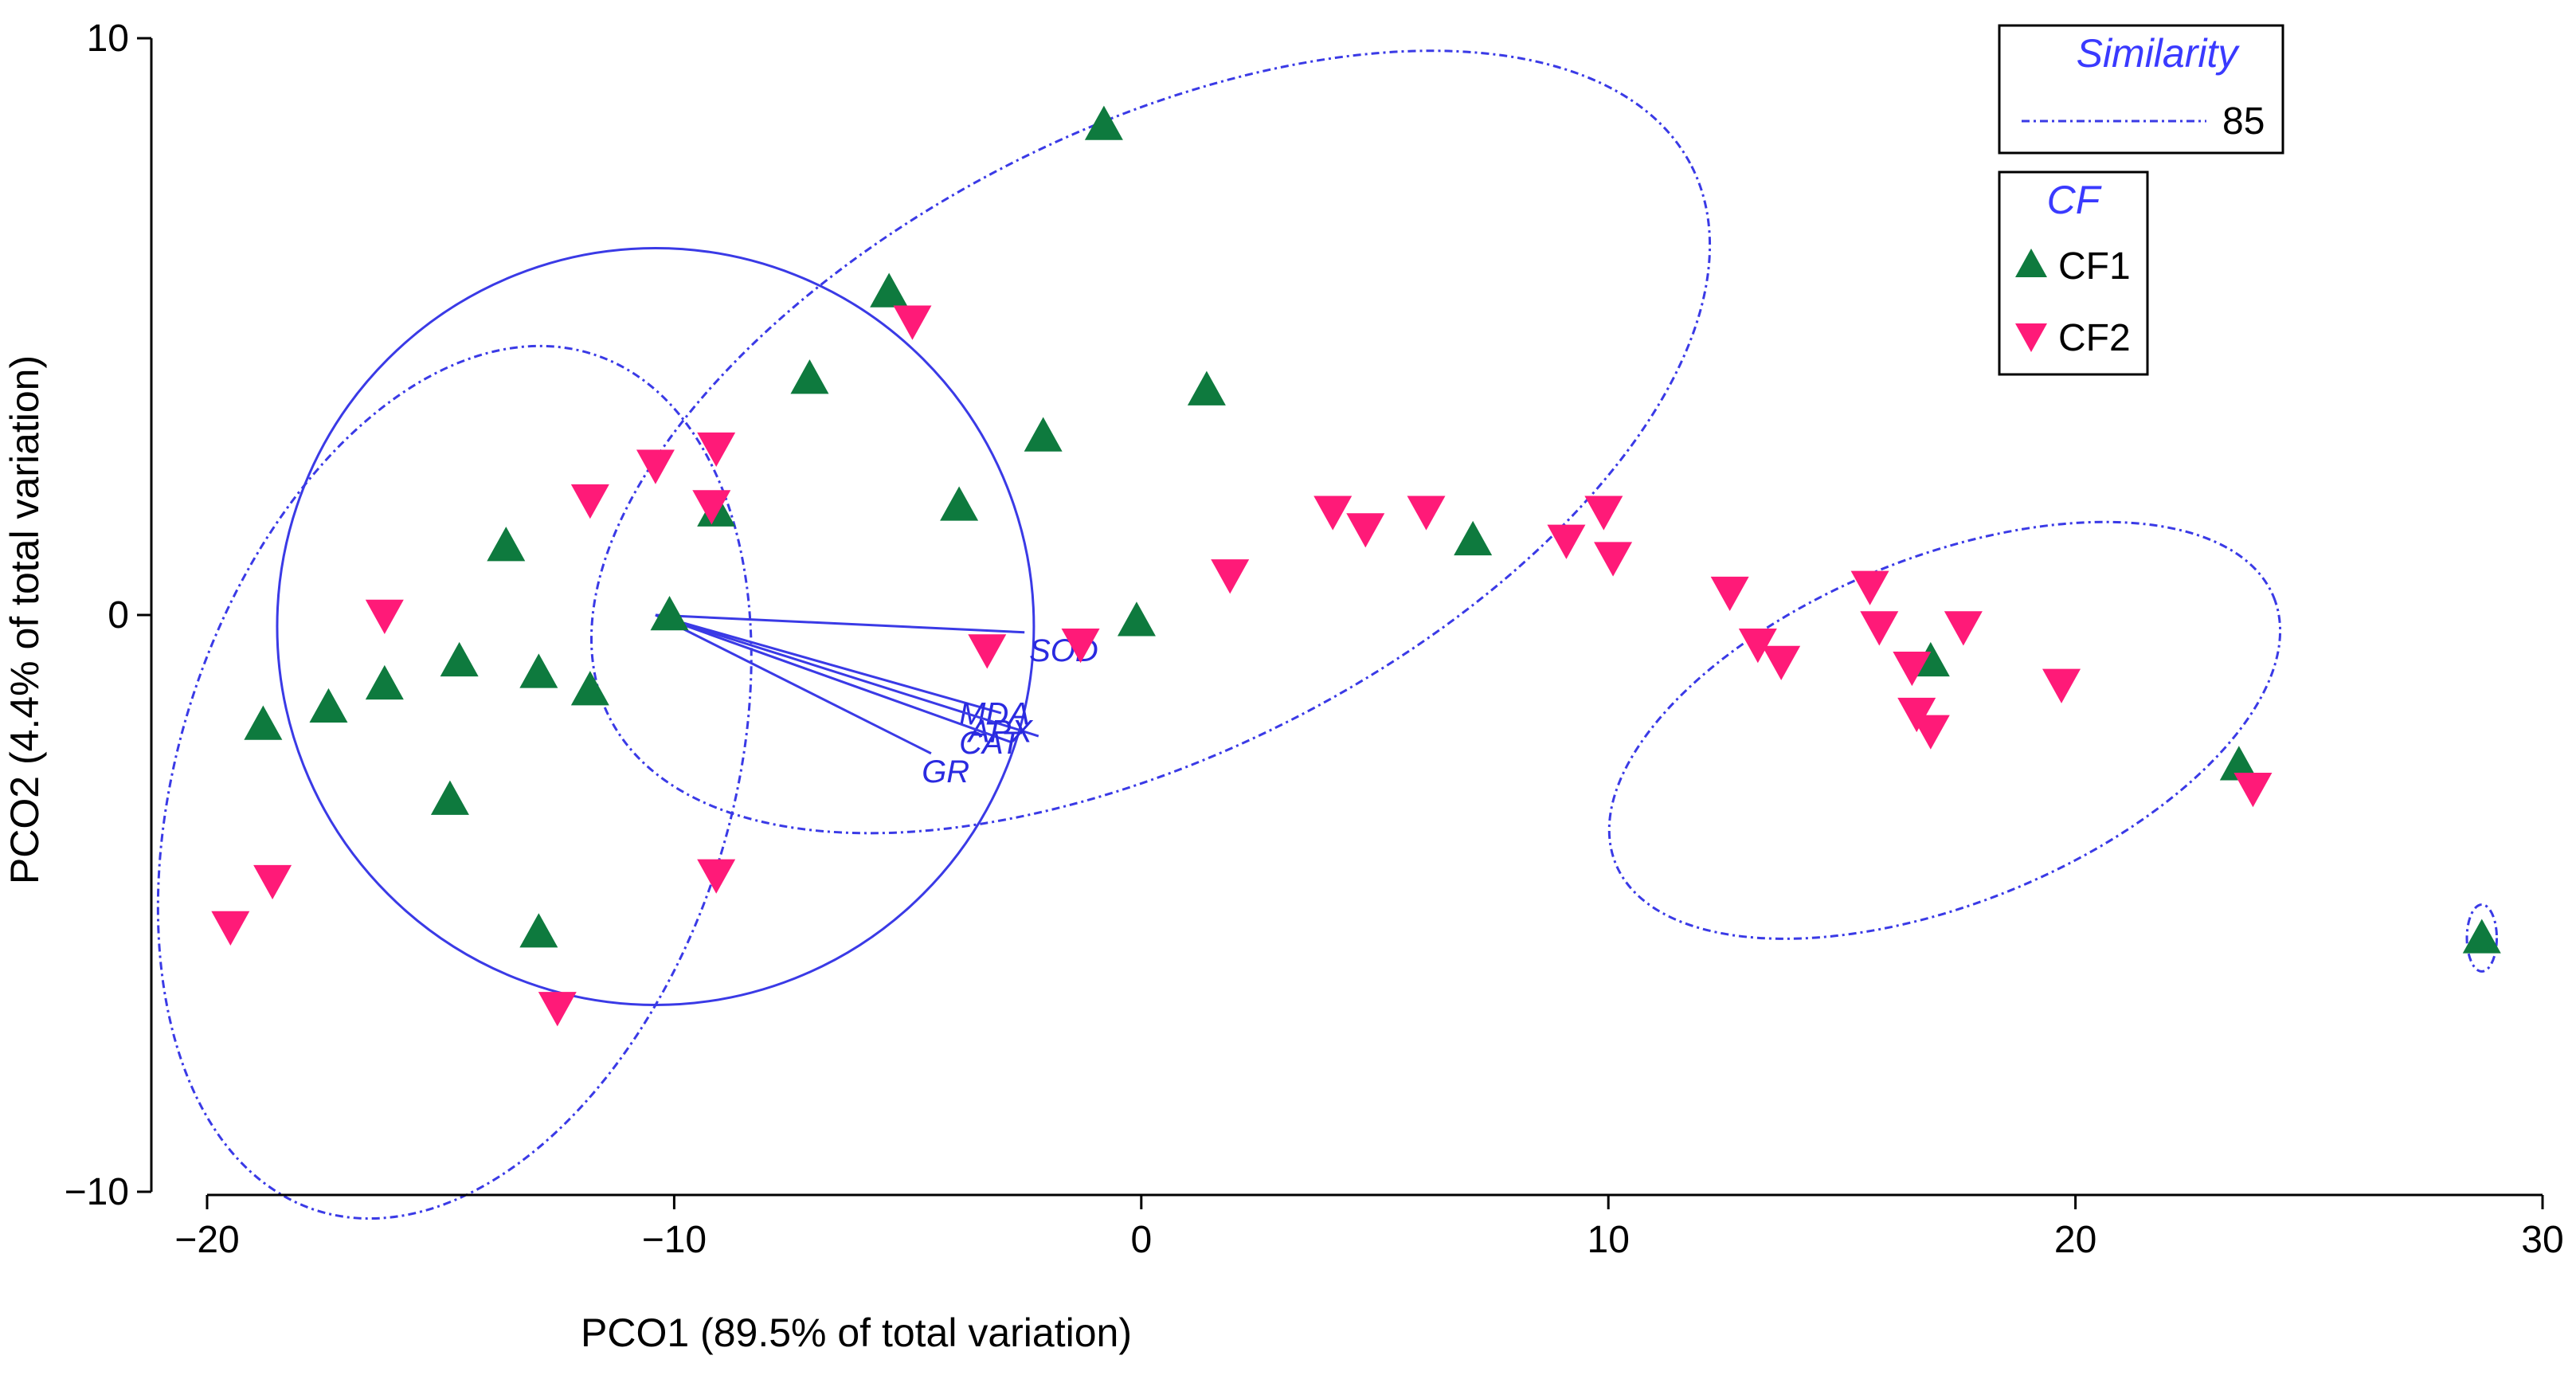 This screenshot has width=2576, height=1375. What do you see at coordinates (840, 623) in the screenshot?
I see `vector-line-sod` at bounding box center [840, 623].